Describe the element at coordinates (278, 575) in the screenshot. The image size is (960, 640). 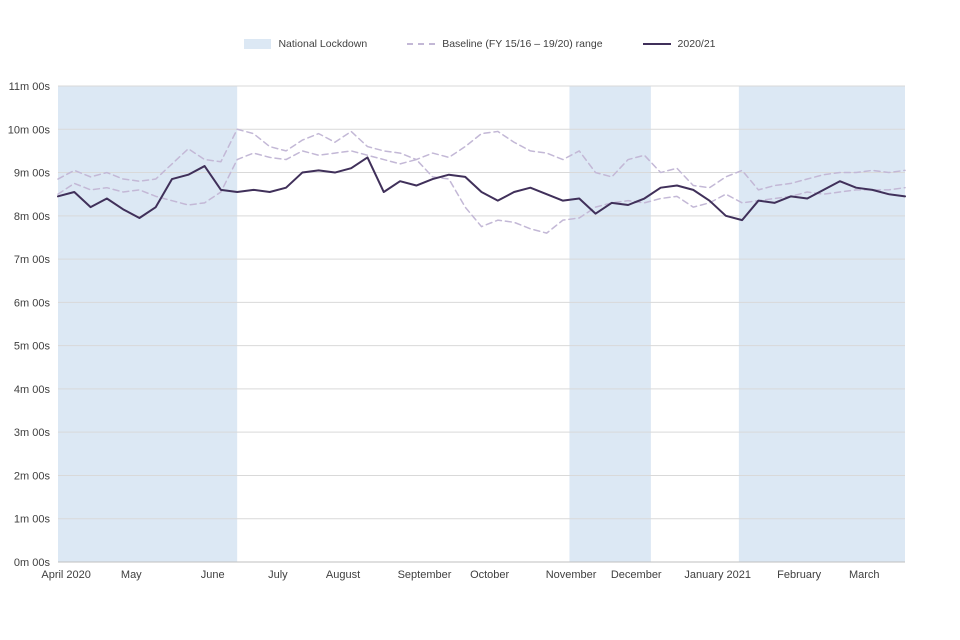
I see `x-tick-label: July` at that location.